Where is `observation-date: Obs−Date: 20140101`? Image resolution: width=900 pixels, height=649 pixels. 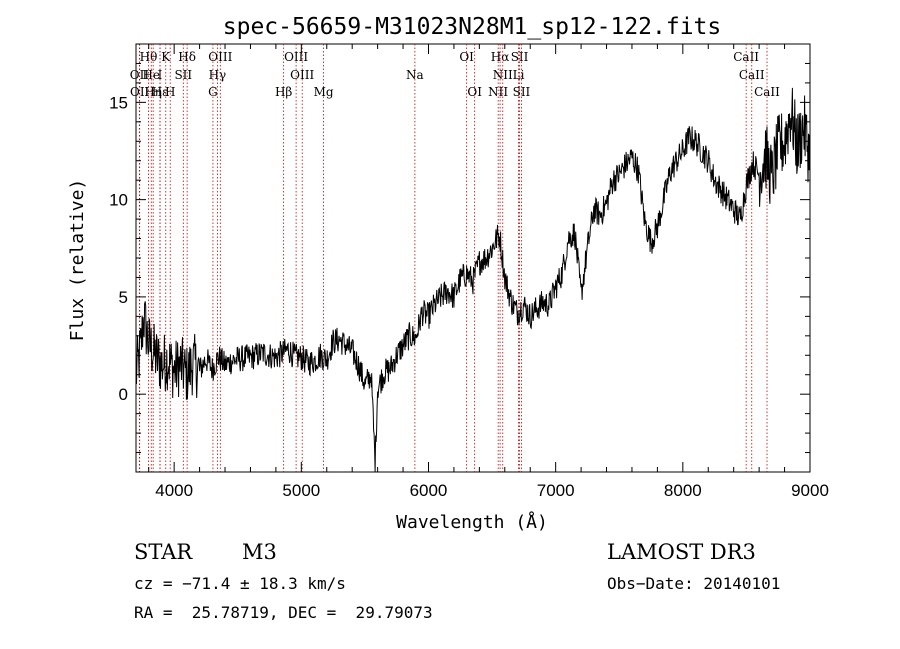
observation-date: Obs−Date: 20140101 is located at coordinates (694, 583).